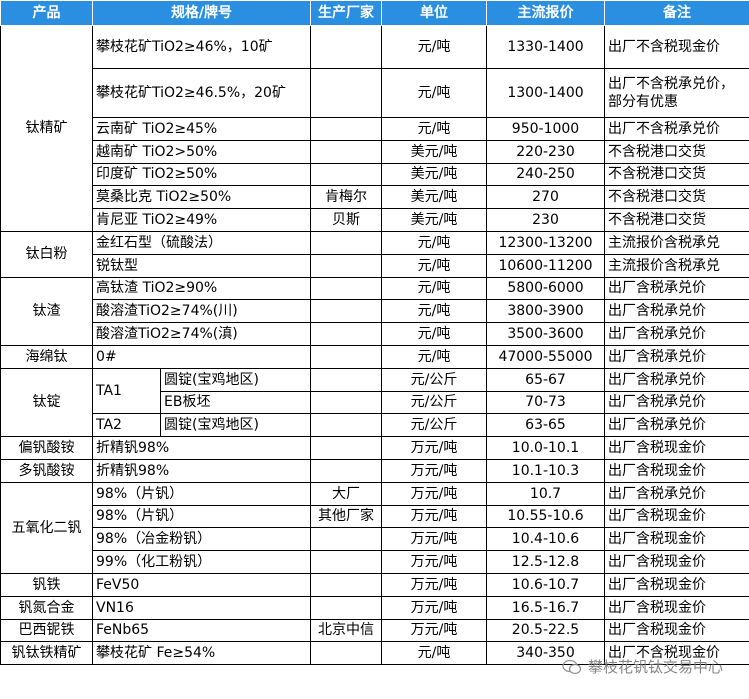 The image size is (749, 699). What do you see at coordinates (545, 584) in the screenshot?
I see `price-cell: 10.6-10.7` at bounding box center [545, 584].